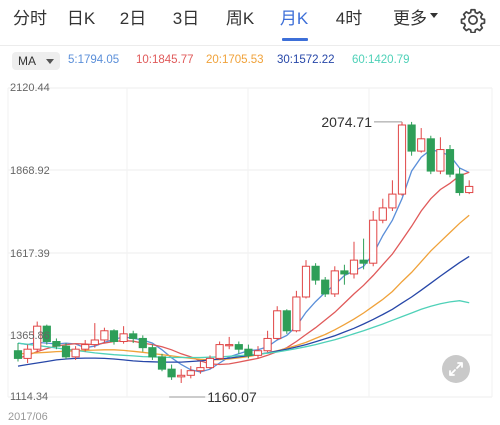 This screenshot has height=425, width=500. What do you see at coordinates (29, 397) in the screenshot?
I see `y-axis-label: 1114.34` at bounding box center [29, 397].